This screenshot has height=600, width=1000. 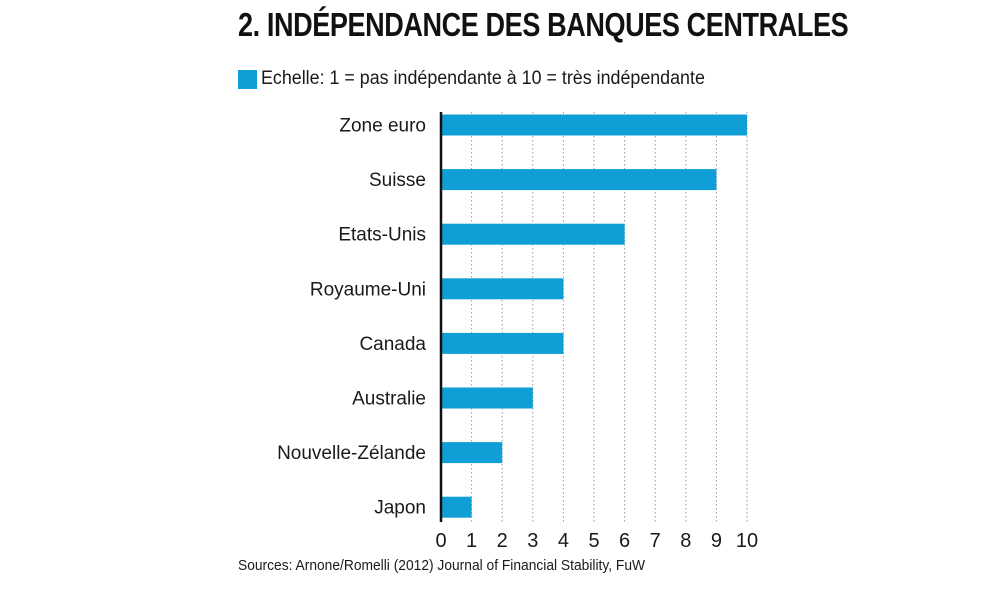 What do you see at coordinates (471, 541) in the screenshot?
I see `x-tick-label: 1` at bounding box center [471, 541].